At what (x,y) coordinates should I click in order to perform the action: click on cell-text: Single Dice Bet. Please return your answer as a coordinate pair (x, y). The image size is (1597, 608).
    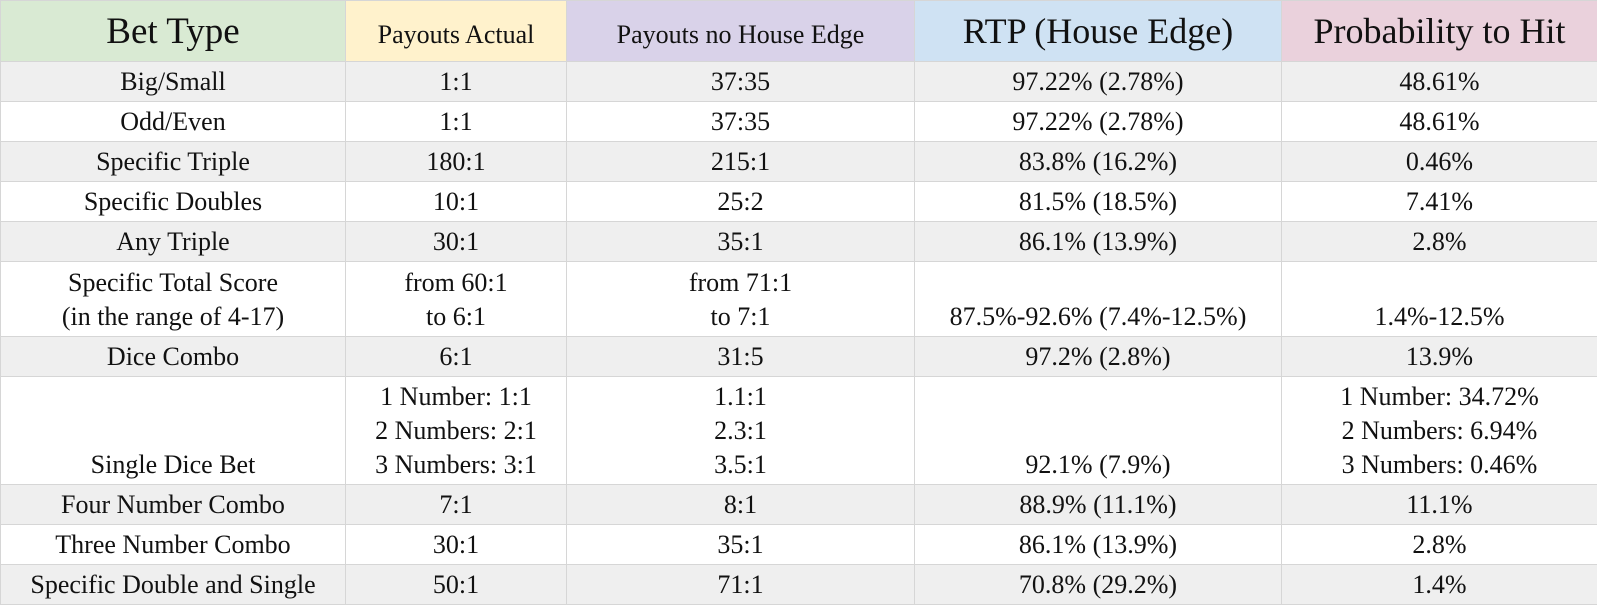
    Looking at the image, I should click on (173, 464).